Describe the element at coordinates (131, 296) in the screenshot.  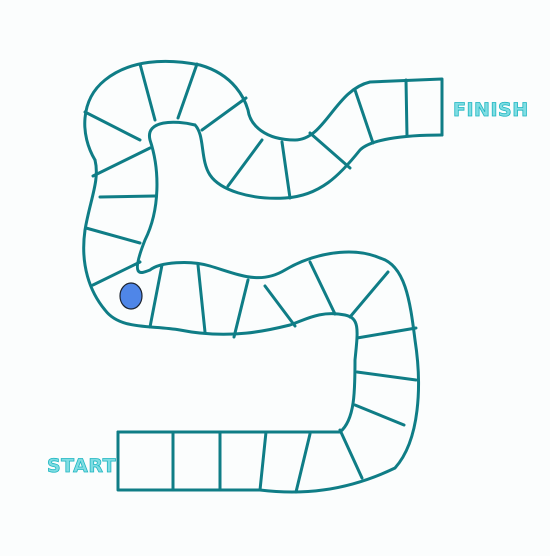
I see `player-token-icon` at that location.